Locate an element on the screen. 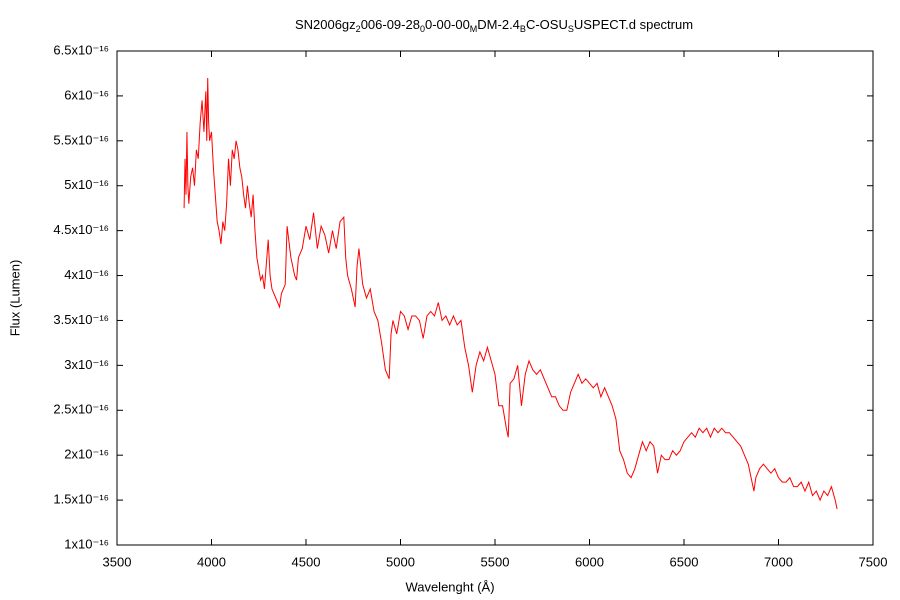  title-part: 0-00-00 is located at coordinates (447, 24).